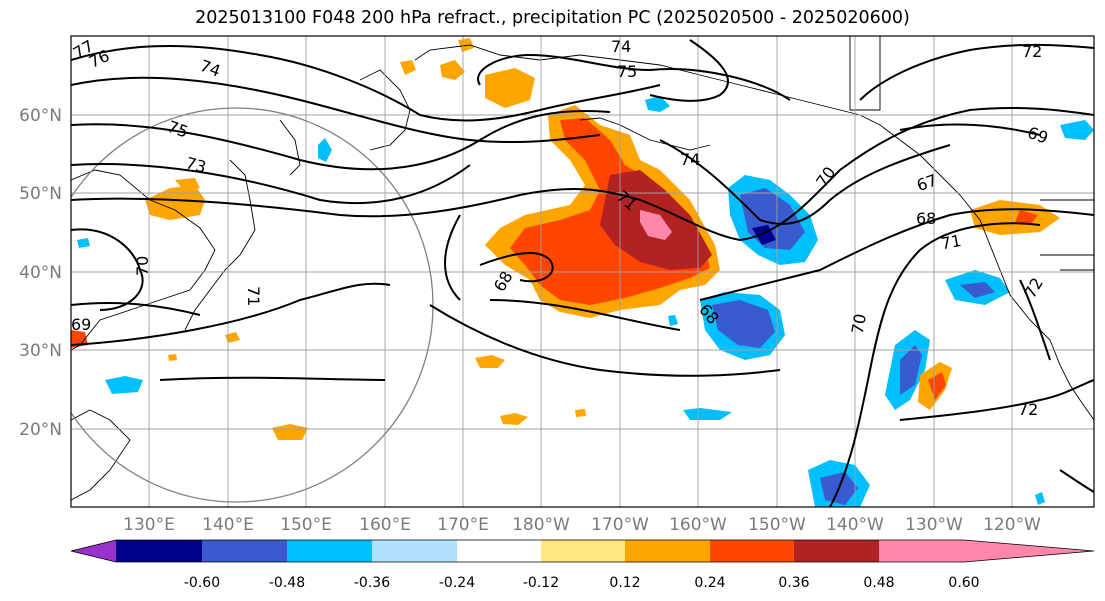  Describe the element at coordinates (1012, 525) in the screenshot. I see `lon-label: 120°W` at that location.